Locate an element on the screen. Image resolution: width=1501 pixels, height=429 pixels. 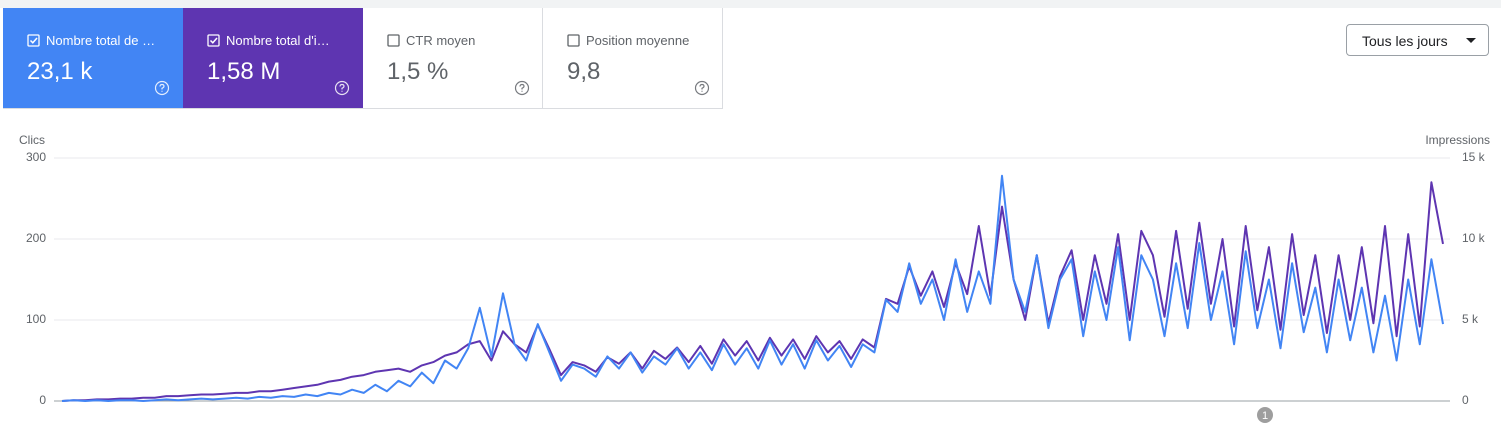
y-tick-label: 100 is located at coordinates (36, 319).